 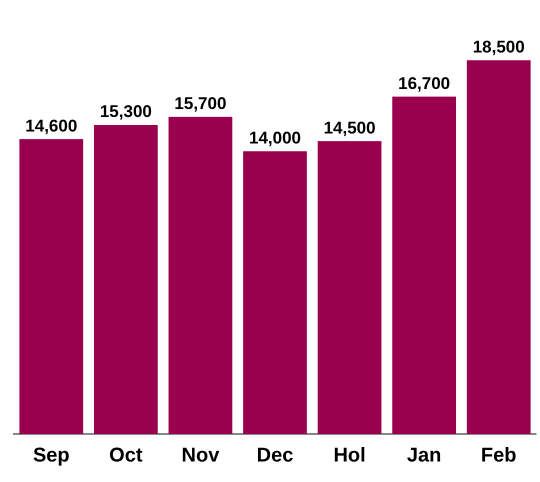 What do you see at coordinates (51, 455) in the screenshot?
I see `x-tick-label: Sep` at bounding box center [51, 455].